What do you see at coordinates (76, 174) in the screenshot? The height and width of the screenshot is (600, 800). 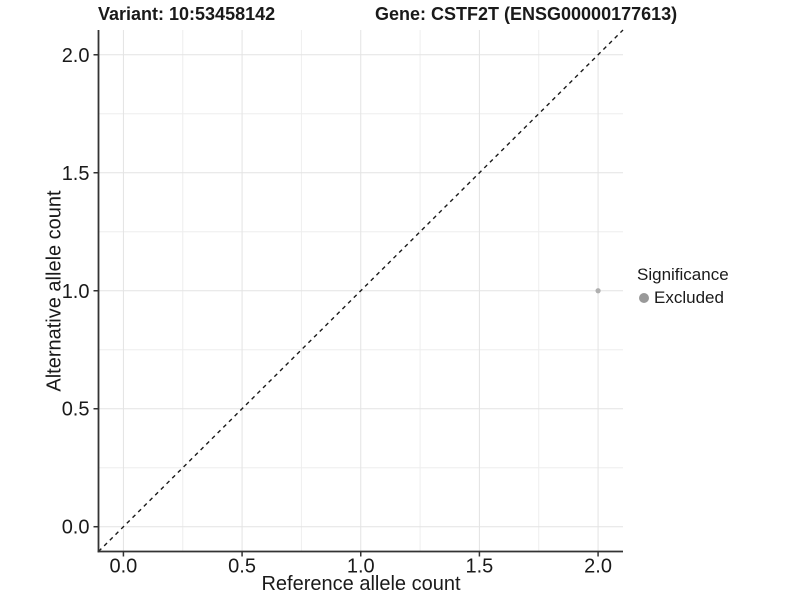 I see `y-tick-label: 1.5` at bounding box center [76, 174].